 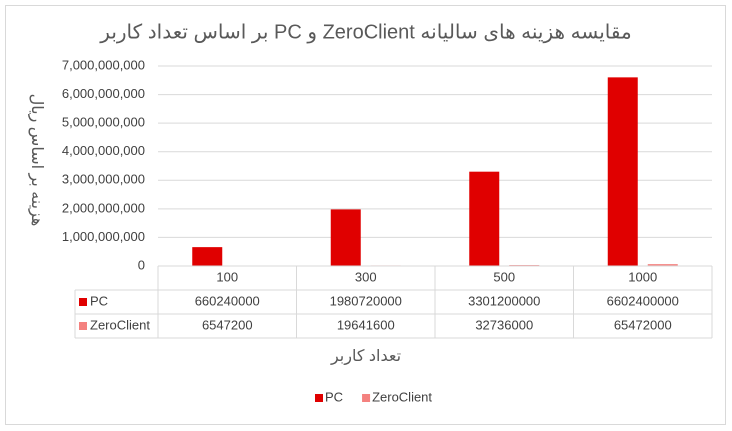 What do you see at coordinates (366, 300) in the screenshot?
I see `table-cell: 1980720000` at bounding box center [366, 300].